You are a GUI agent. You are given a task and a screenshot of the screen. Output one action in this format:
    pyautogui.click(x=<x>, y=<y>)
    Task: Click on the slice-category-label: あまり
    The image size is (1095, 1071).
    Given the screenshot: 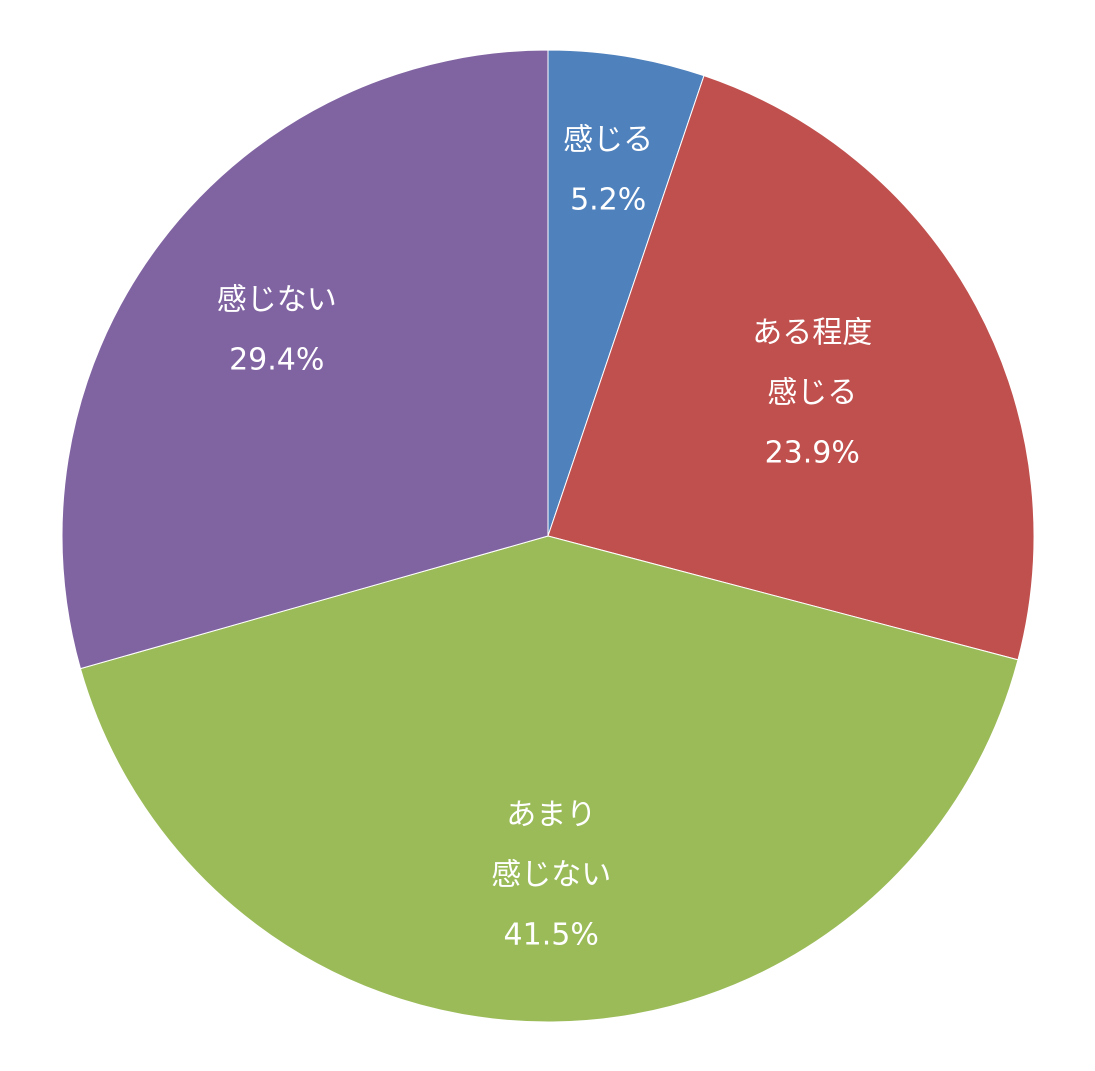 What is the action you would take?
    pyautogui.click(x=551, y=814)
    